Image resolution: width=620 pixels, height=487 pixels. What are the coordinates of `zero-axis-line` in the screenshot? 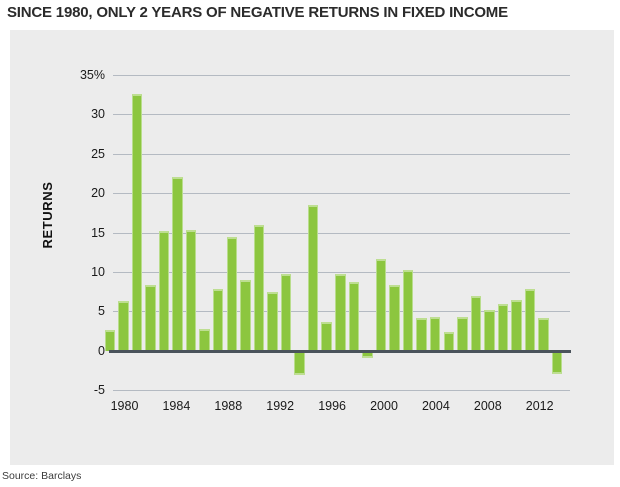 It's located at (340, 351).